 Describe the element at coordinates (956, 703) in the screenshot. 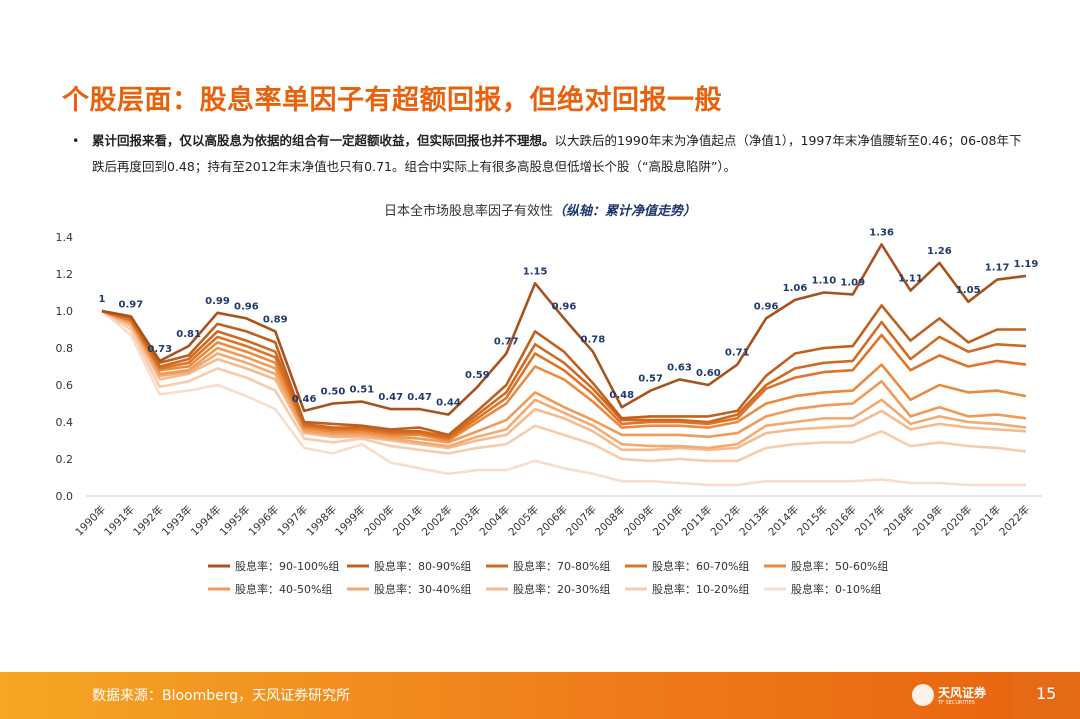

I see `logo-subtext: TF SECURITIES` at that location.